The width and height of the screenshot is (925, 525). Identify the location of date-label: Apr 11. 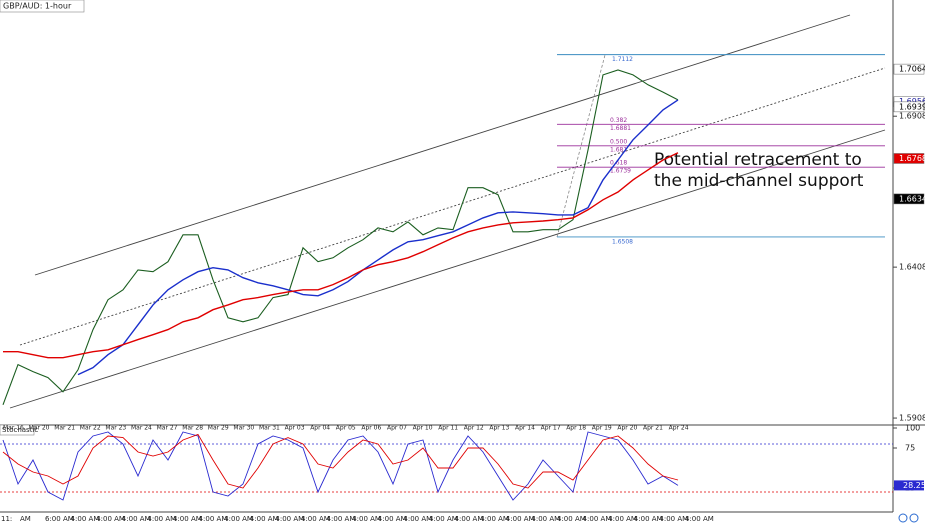
(448, 428).